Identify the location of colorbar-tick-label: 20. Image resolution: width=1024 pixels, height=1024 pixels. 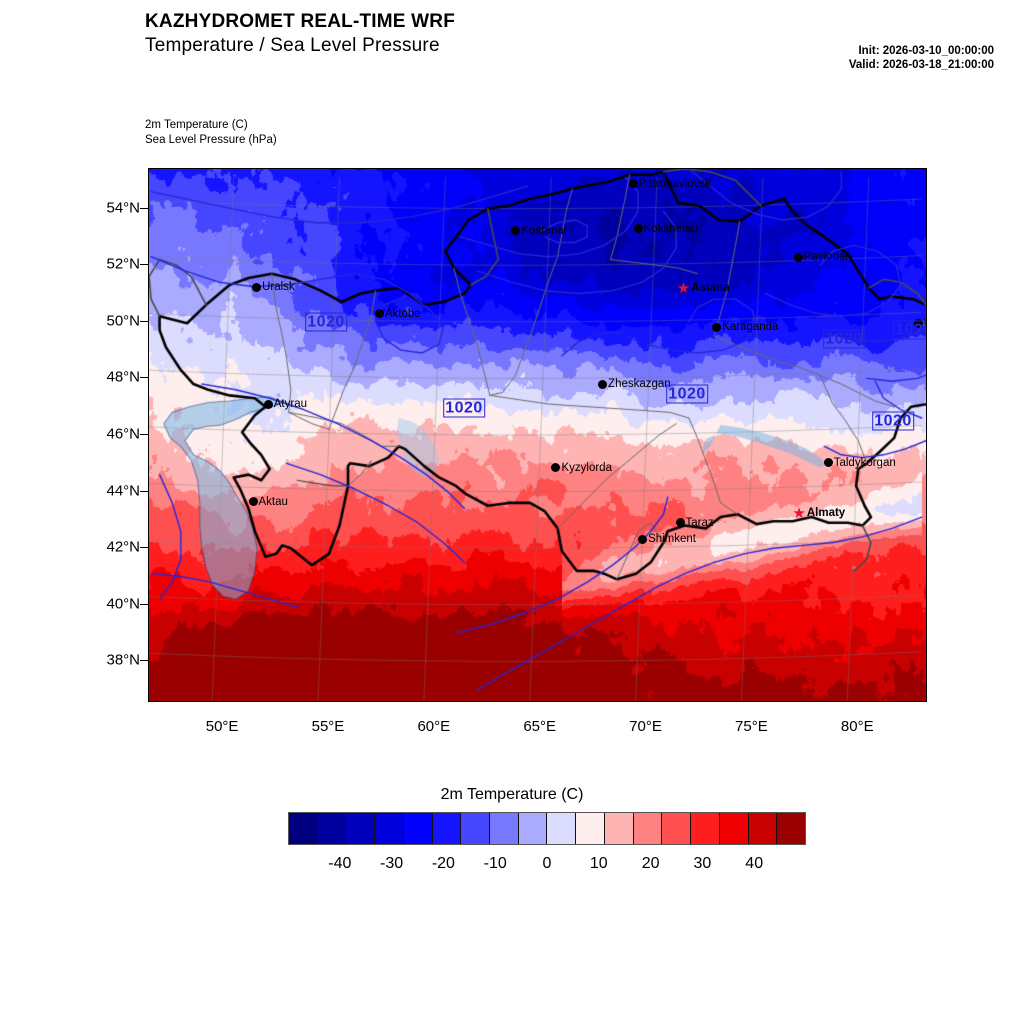
(650, 863).